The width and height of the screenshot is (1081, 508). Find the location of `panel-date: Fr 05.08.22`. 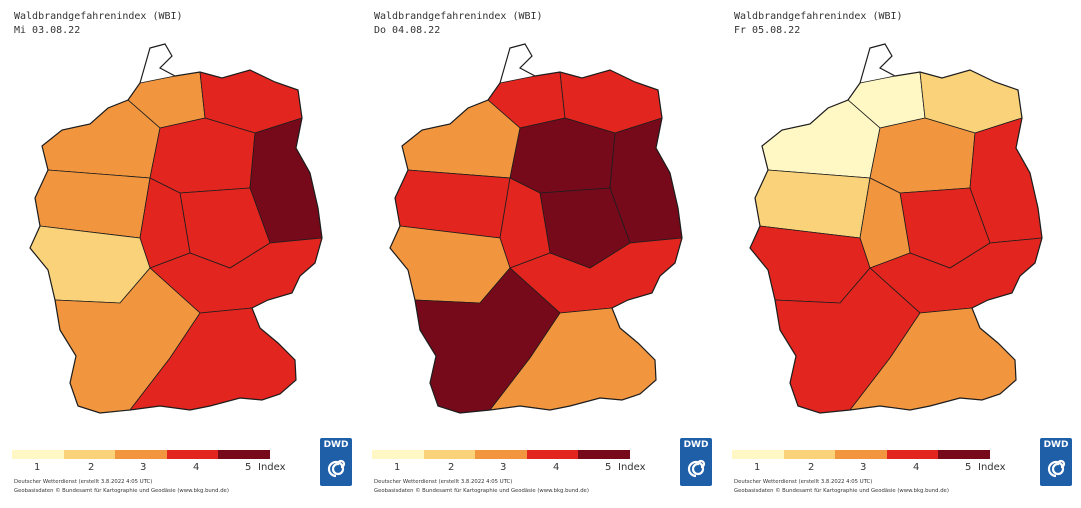

panel-date: Fr 05.08.22 is located at coordinates (767, 30).